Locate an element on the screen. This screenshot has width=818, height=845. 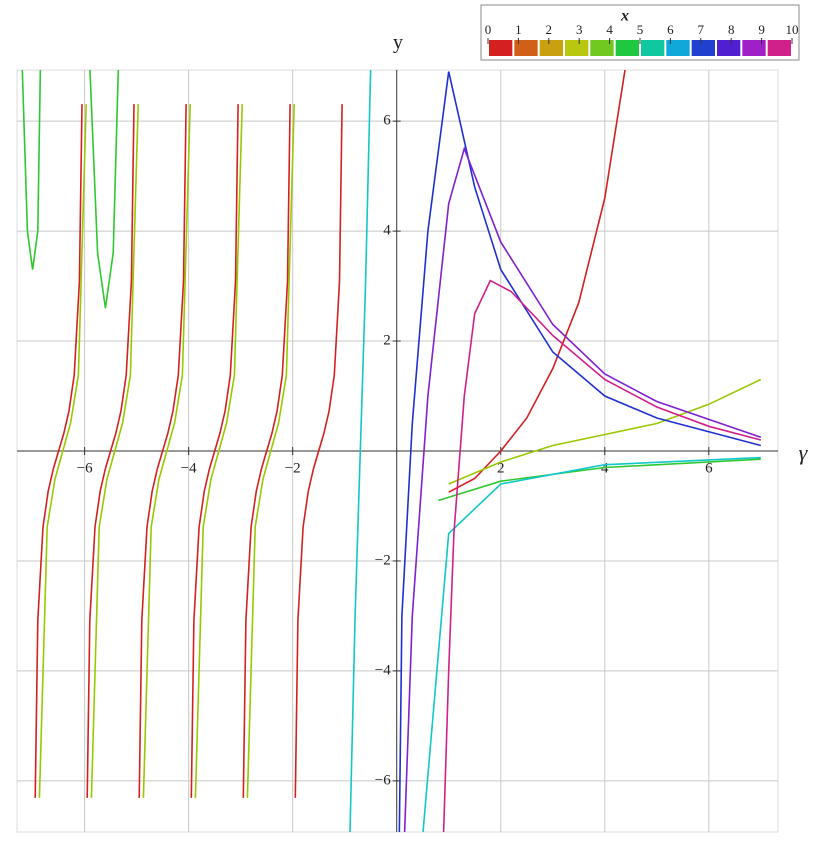
colorbar-tick-label: 0 is located at coordinates (488, 29).